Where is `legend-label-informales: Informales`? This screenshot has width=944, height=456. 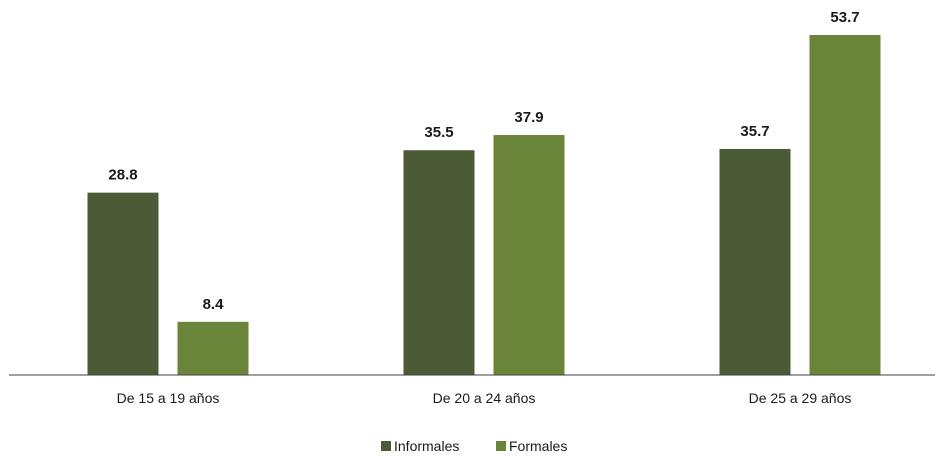 legend-label-informales: Informales is located at coordinates (426, 446).